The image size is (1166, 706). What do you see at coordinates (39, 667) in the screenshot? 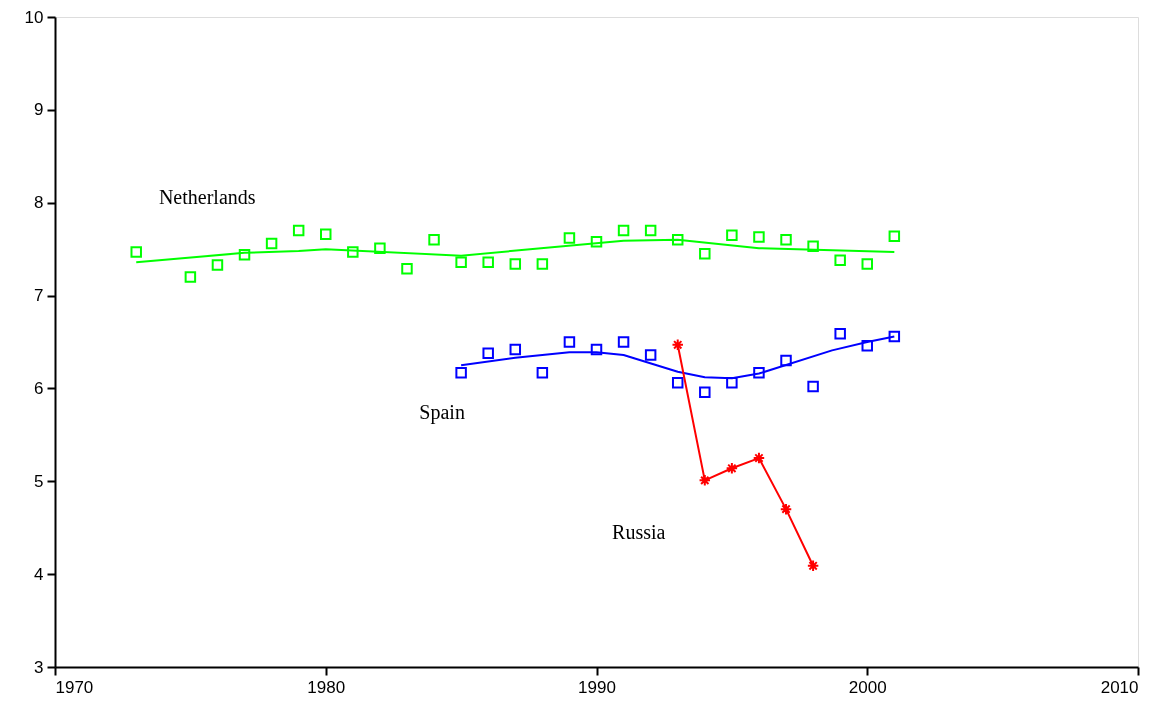
I see `y-tick-label: 3` at bounding box center [39, 667].